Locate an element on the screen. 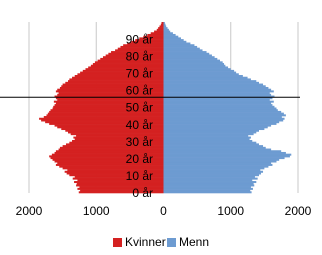  y-tick-label: 10 år is located at coordinates (139, 176).